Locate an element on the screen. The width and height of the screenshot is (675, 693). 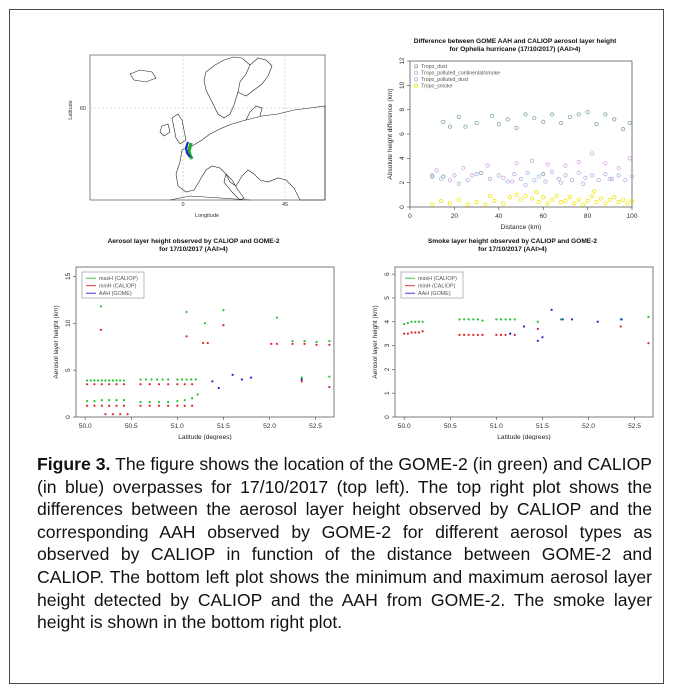
y-tick-label: 15 is located at coordinates (68, 276).